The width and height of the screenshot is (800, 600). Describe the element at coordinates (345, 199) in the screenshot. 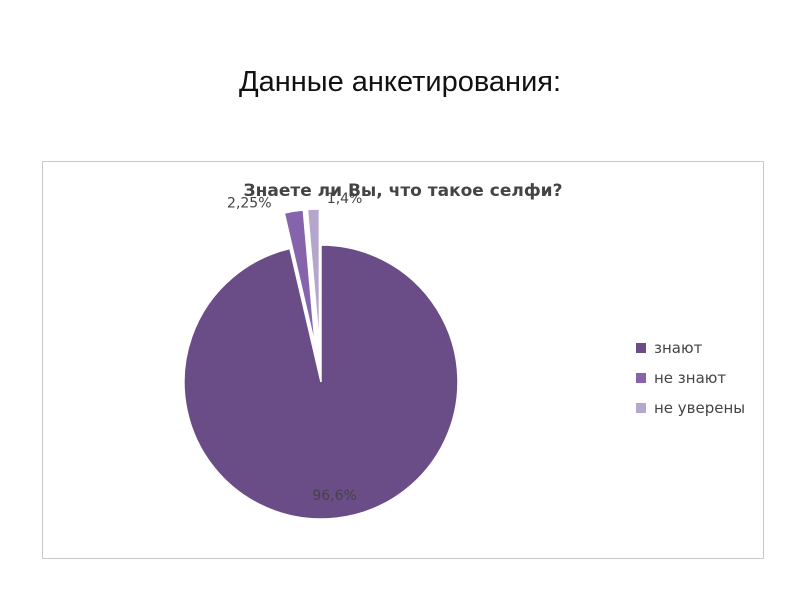

I see `slice-value-label-3: 1,4%` at that location.